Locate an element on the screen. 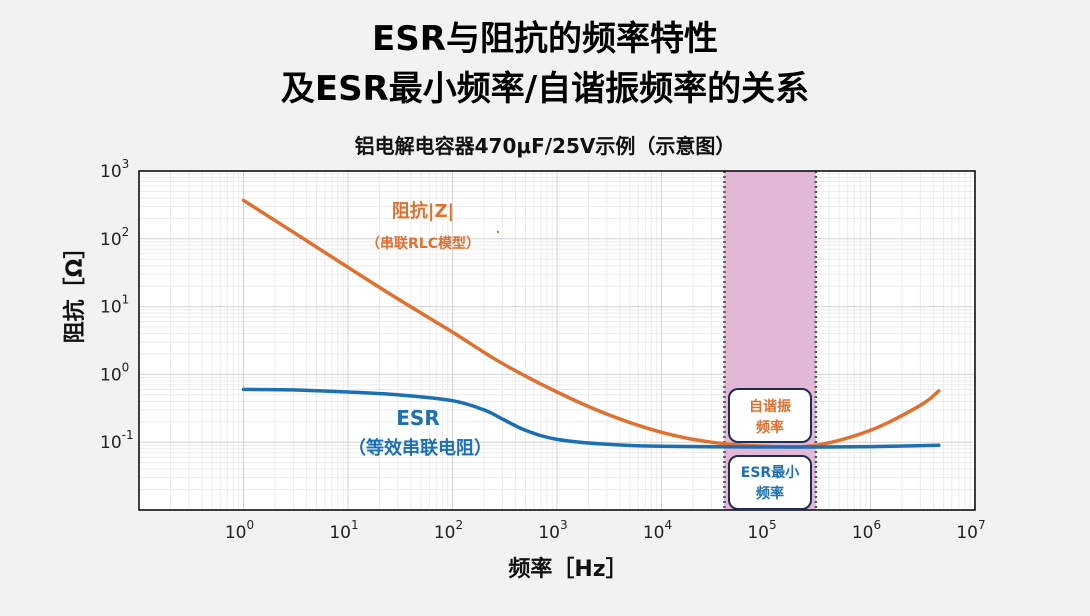 The image size is (1090, 616). y-tick-exponent: -1 is located at coordinates (128, 435).